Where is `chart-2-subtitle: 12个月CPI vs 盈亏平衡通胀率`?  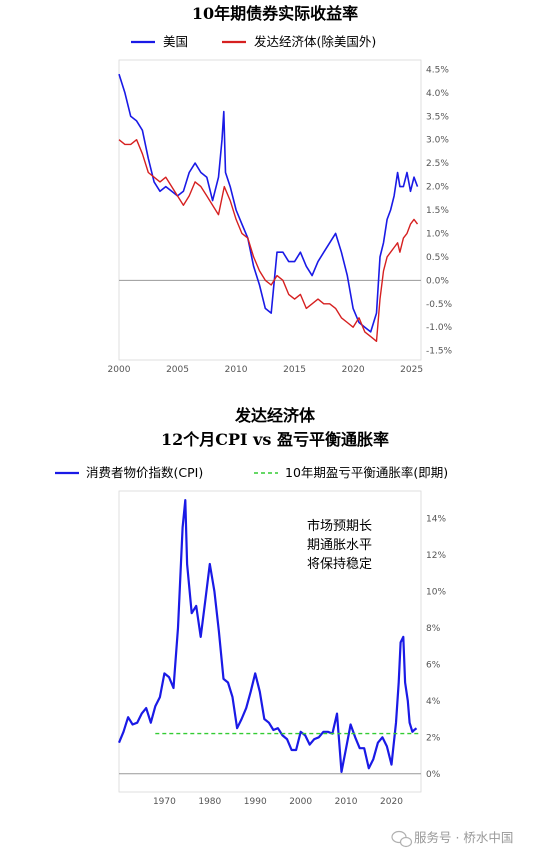
chart-2-subtitle: 12个月CPI vs 盈亏平衡通胀率 is located at coordinates (275, 439).